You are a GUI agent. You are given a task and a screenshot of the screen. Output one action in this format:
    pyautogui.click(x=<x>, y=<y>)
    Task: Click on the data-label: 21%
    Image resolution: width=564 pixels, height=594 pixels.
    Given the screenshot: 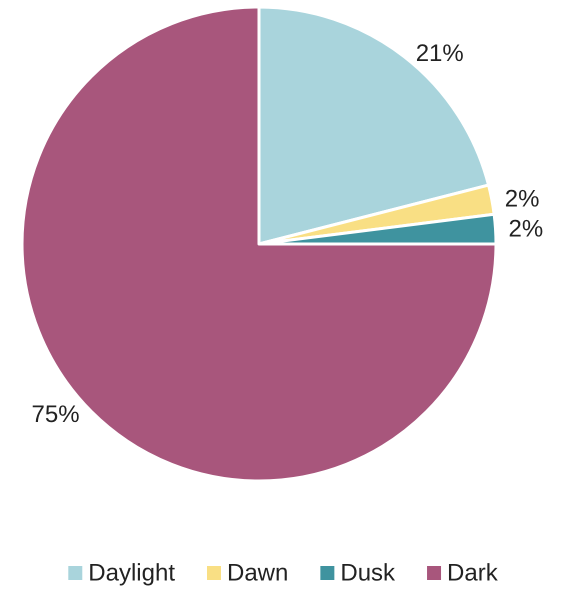 What is the action you would take?
    pyautogui.click(x=440, y=54)
    